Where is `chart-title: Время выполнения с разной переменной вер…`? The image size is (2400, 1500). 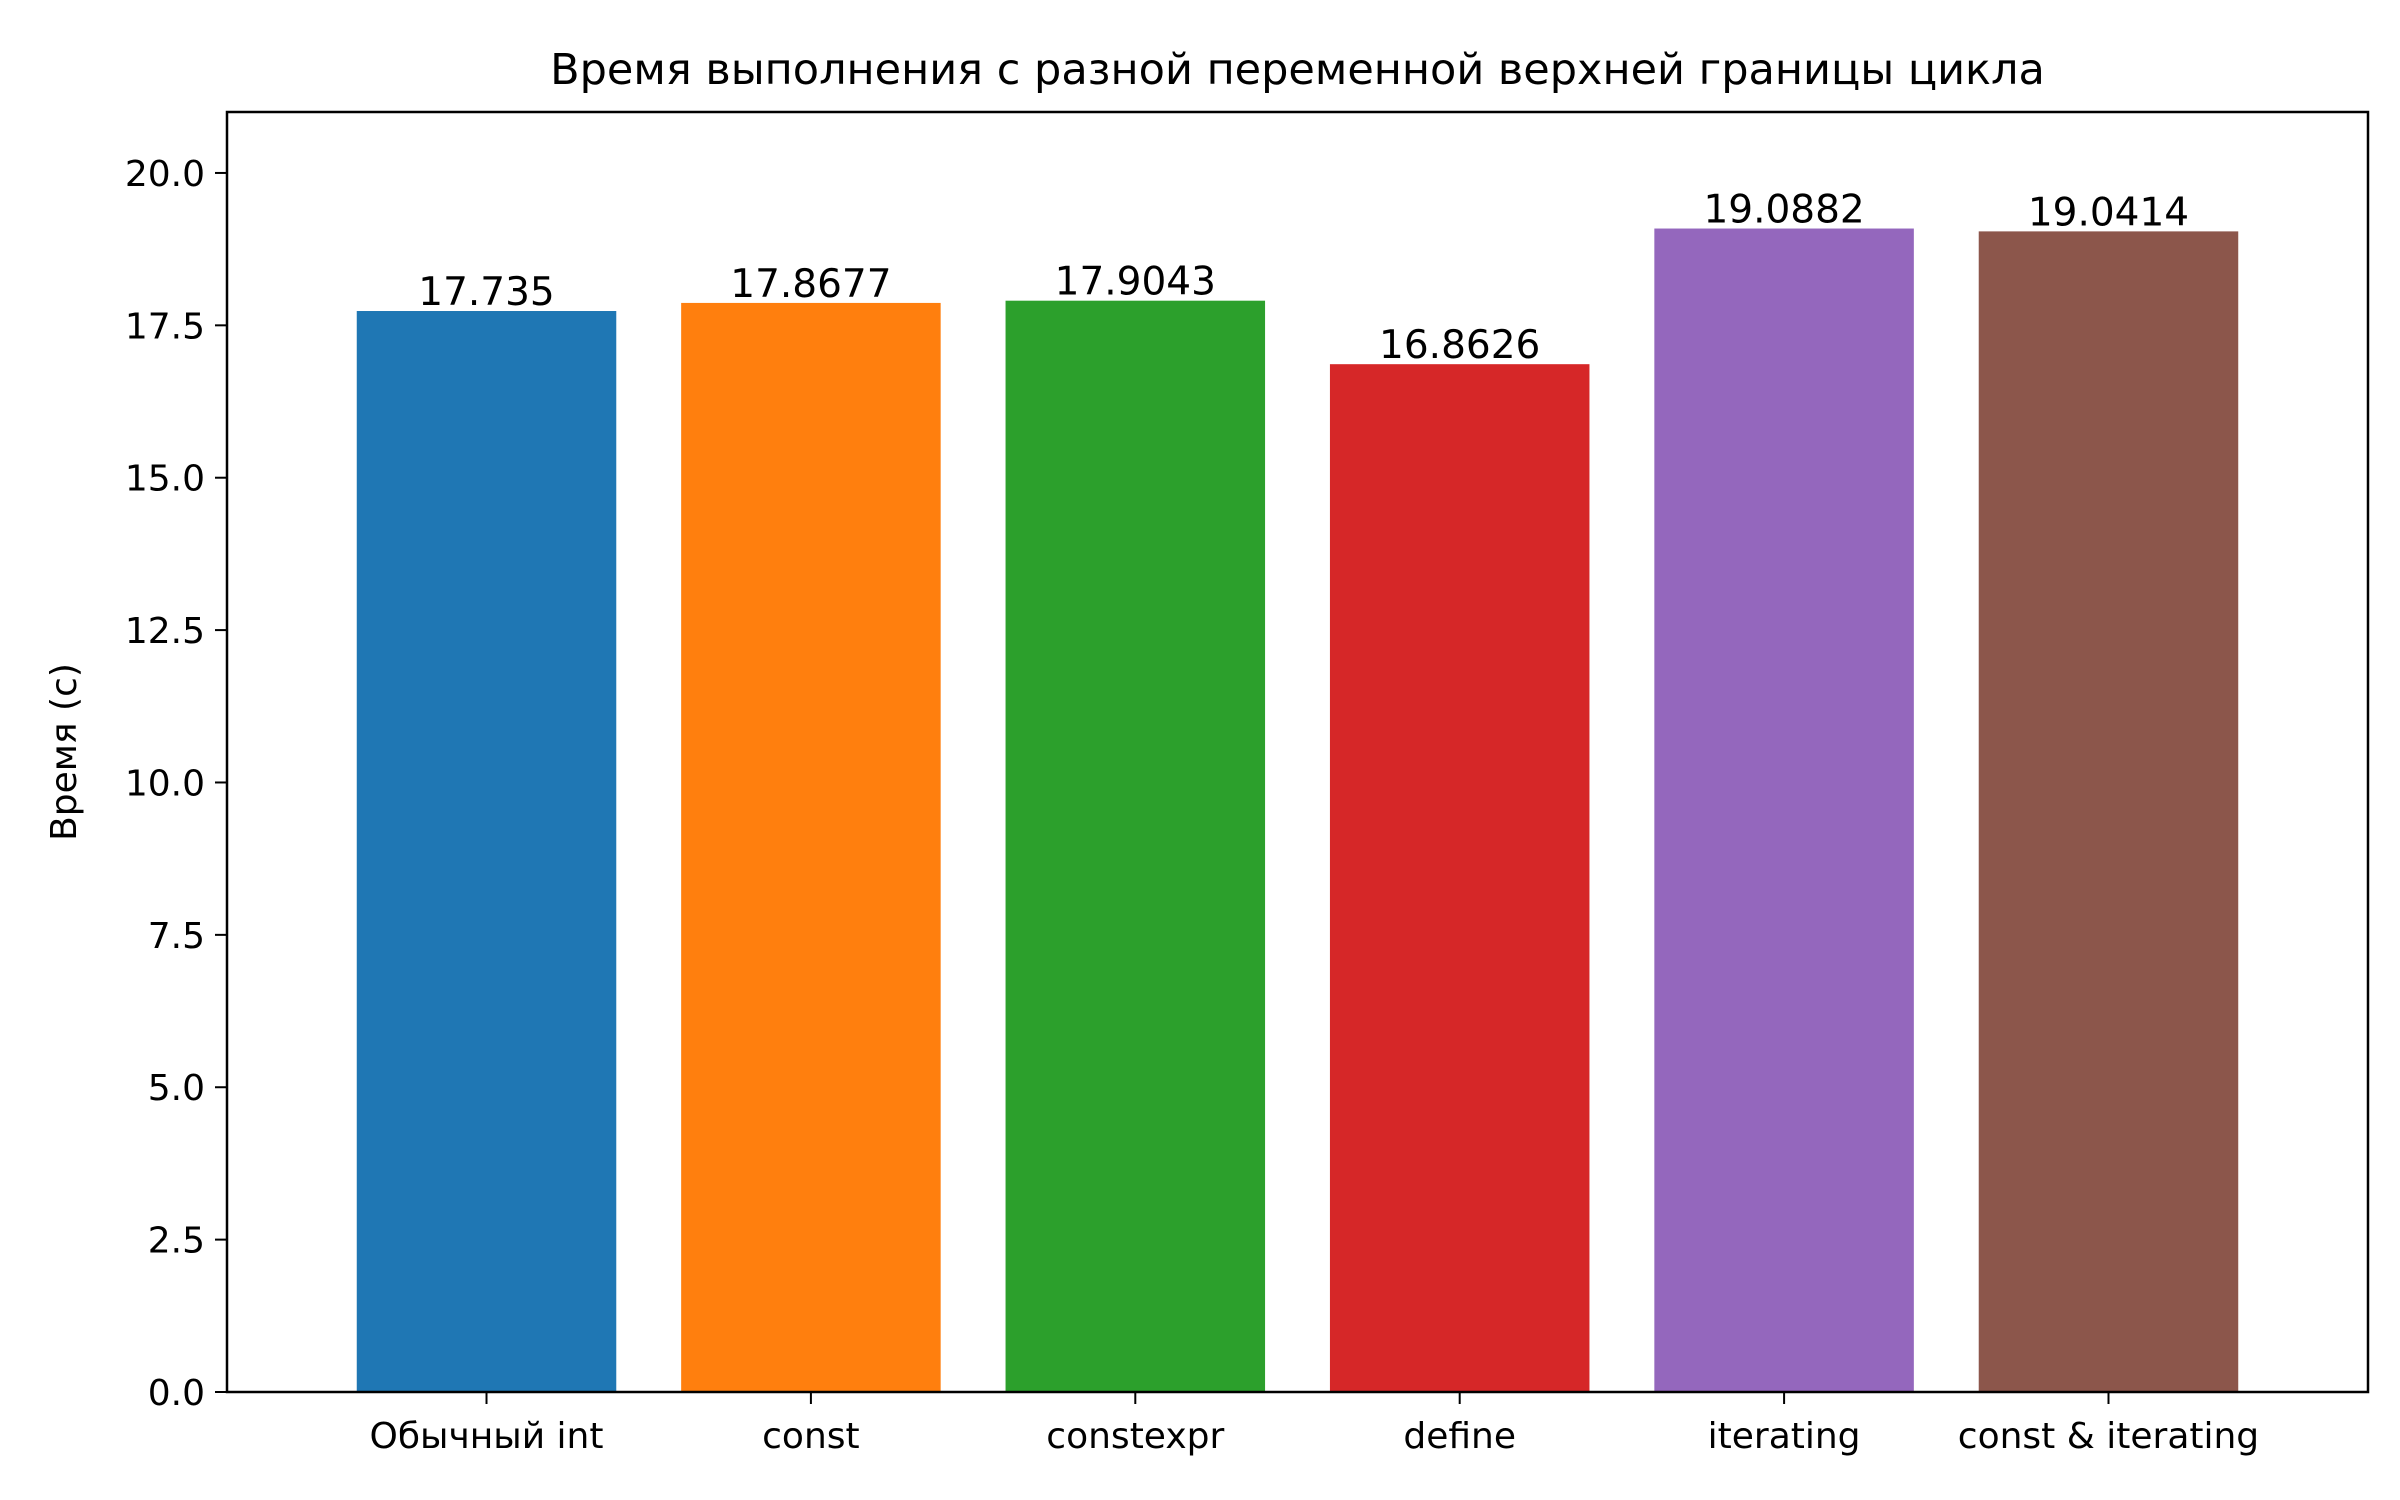 chart-title: Время выполнения с разной переменной вер… is located at coordinates (1297, 70).